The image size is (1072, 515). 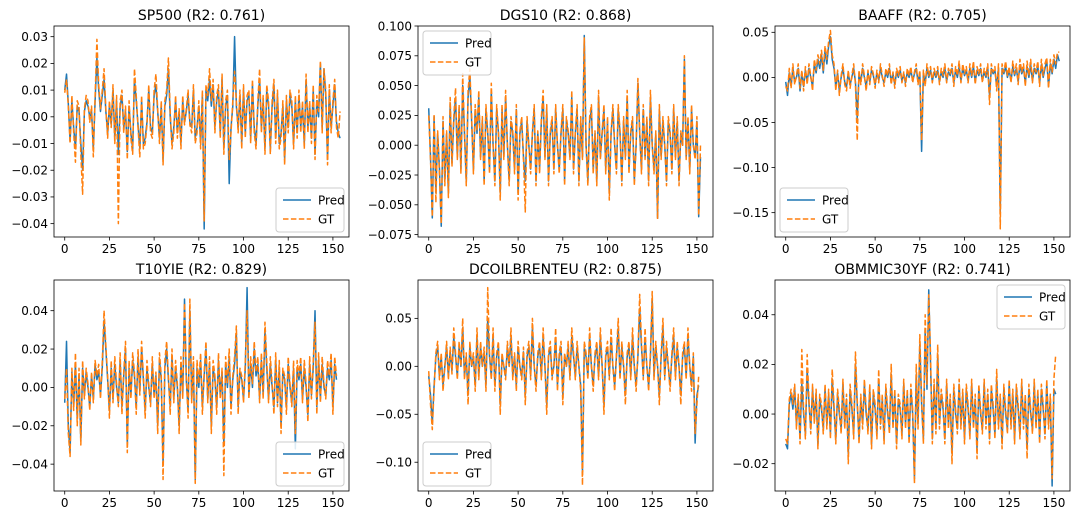 What do you see at coordinates (395, 56) in the screenshot?
I see `y-tick-label: 0.075` at bounding box center [395, 56].